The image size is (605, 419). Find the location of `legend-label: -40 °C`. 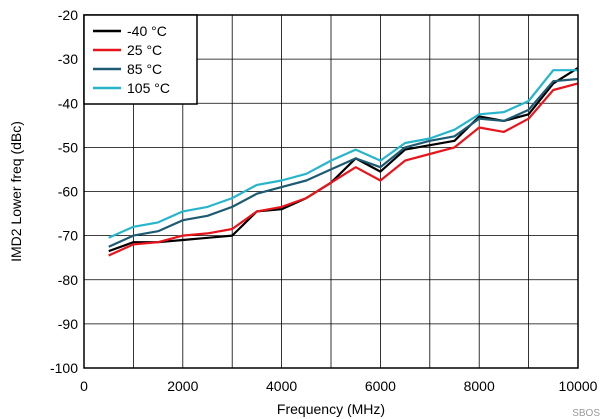

legend-label: -40 °C is located at coordinates (147, 31).